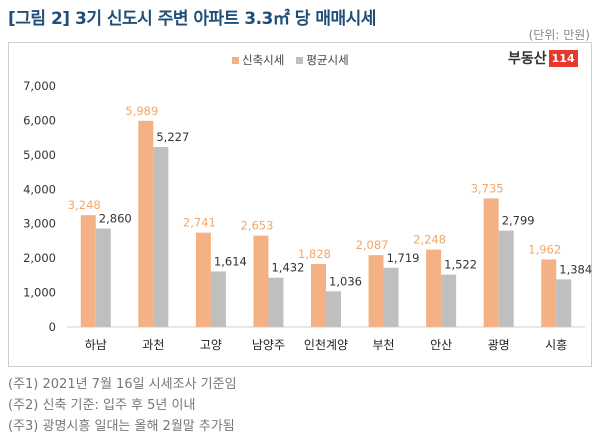  What do you see at coordinates (39, 86) in the screenshot?
I see `y-tick-label: 7,000` at bounding box center [39, 86].